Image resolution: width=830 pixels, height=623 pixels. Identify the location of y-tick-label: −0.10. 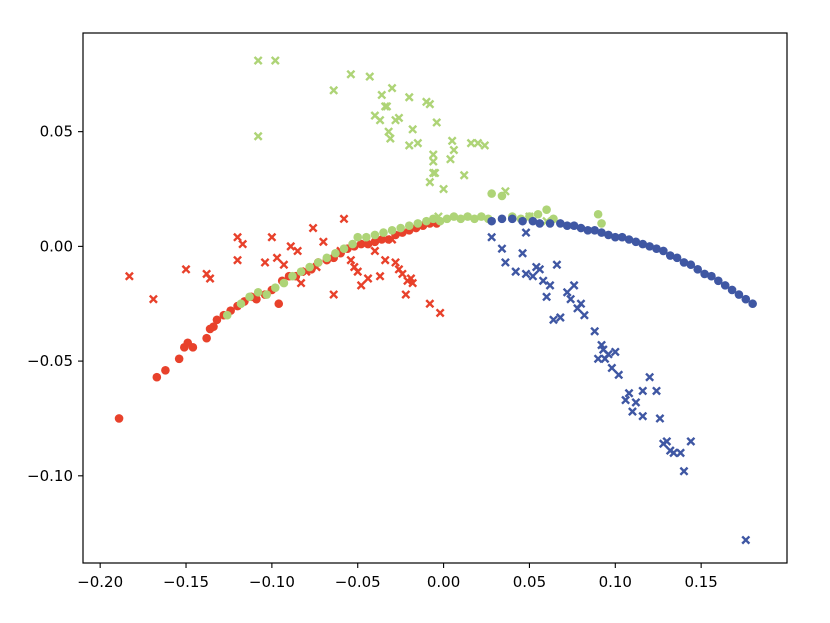
(50, 476).